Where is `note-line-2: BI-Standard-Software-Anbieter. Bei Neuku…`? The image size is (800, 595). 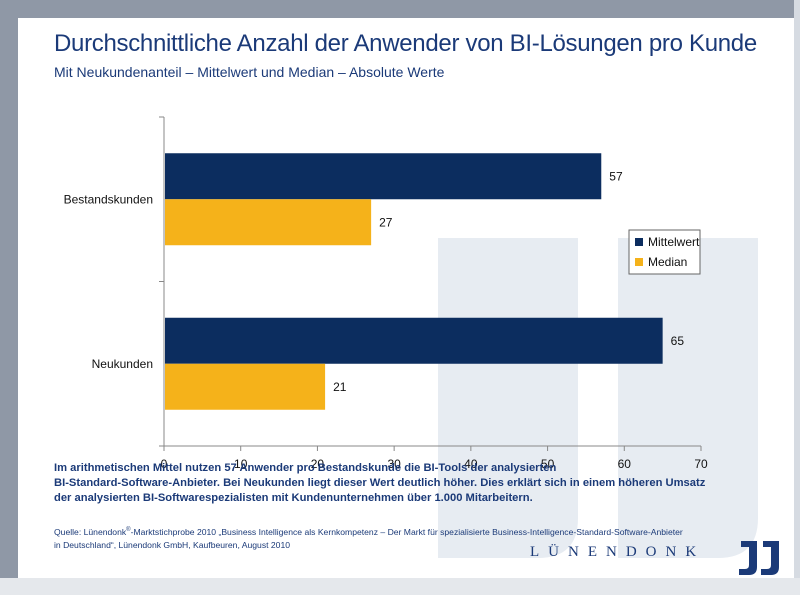
note-line-2: BI-Standard-Software-Anbieter. Bei Neuku… is located at coordinates (380, 483).